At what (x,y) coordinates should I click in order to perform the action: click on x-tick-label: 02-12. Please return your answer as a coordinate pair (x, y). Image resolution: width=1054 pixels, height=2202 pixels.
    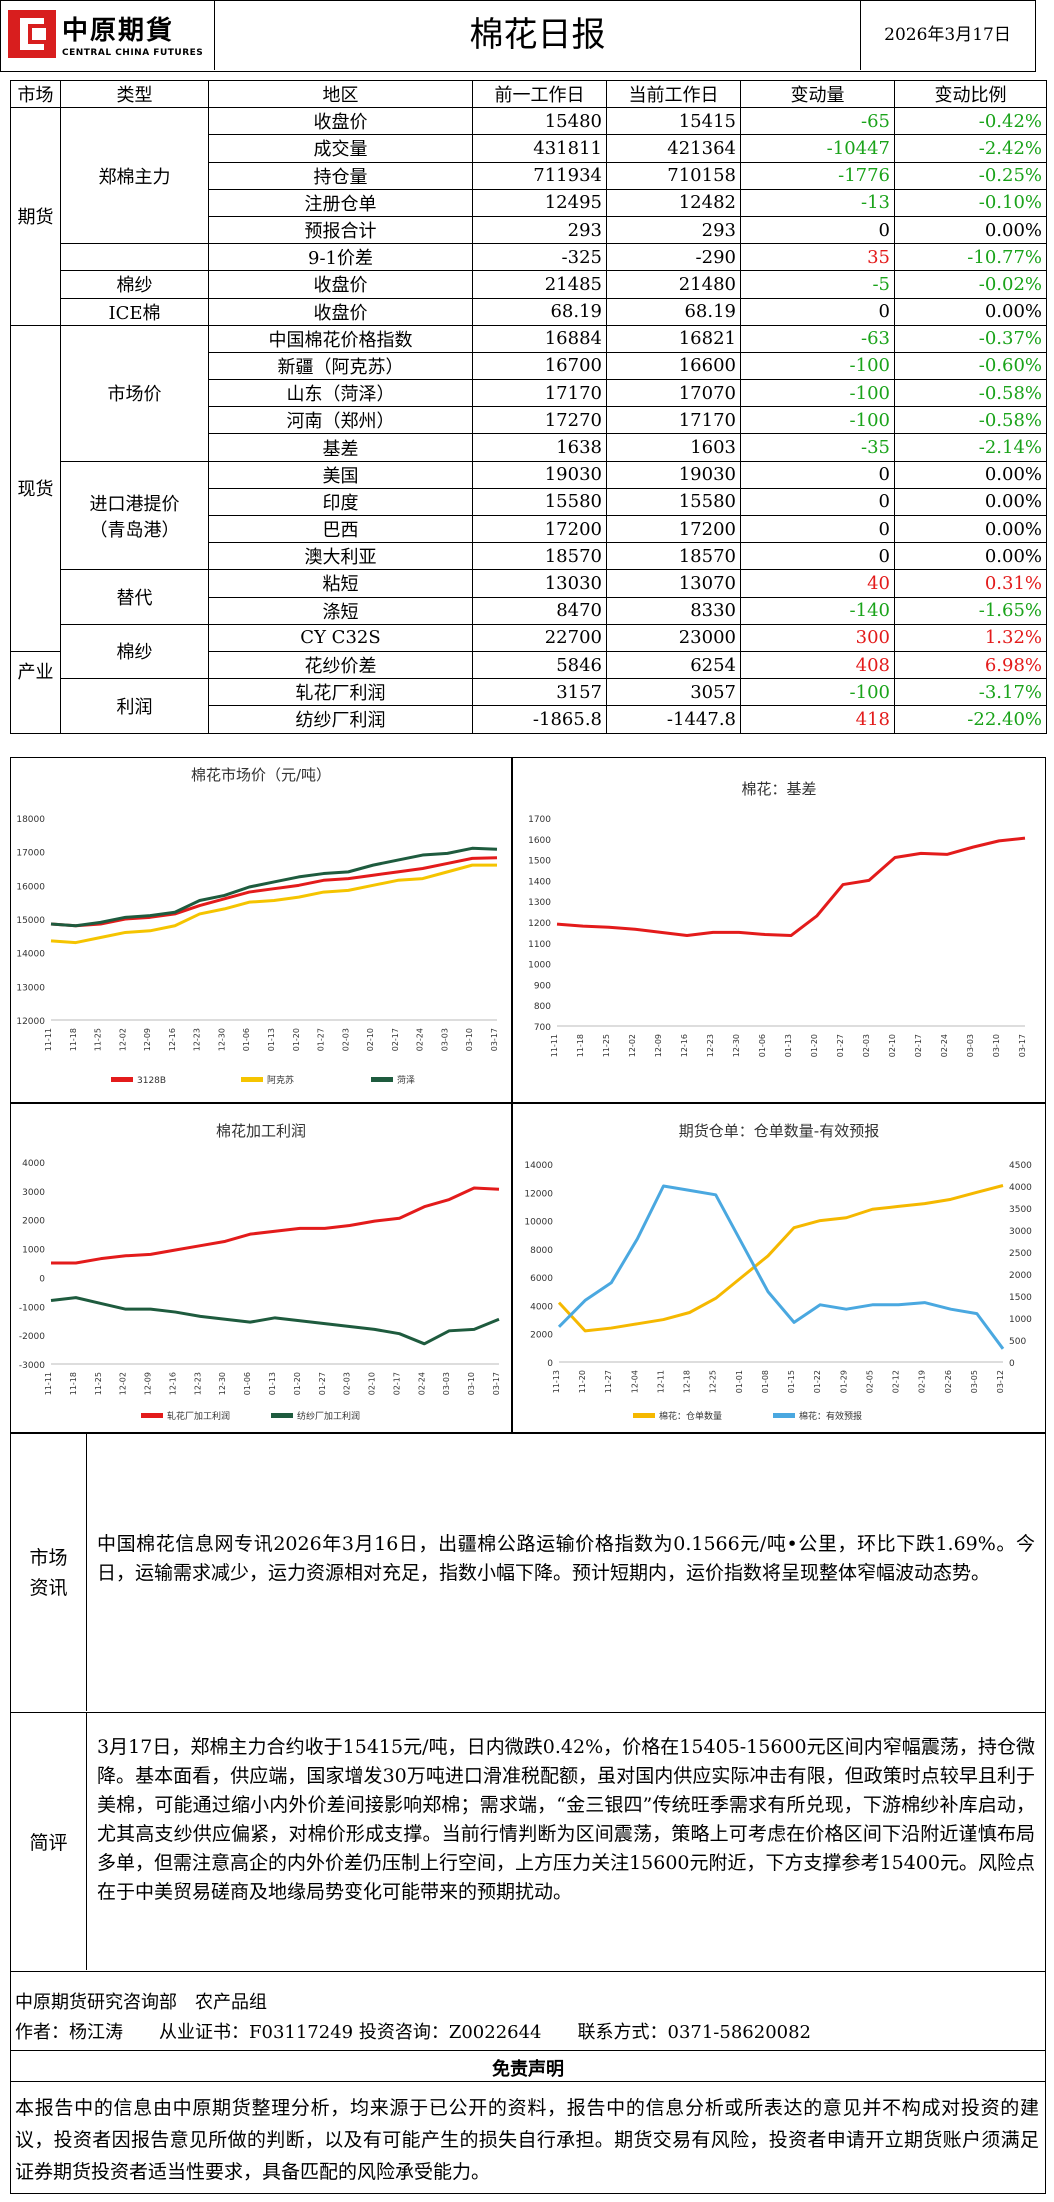
    Looking at the image, I should click on (896, 1381).